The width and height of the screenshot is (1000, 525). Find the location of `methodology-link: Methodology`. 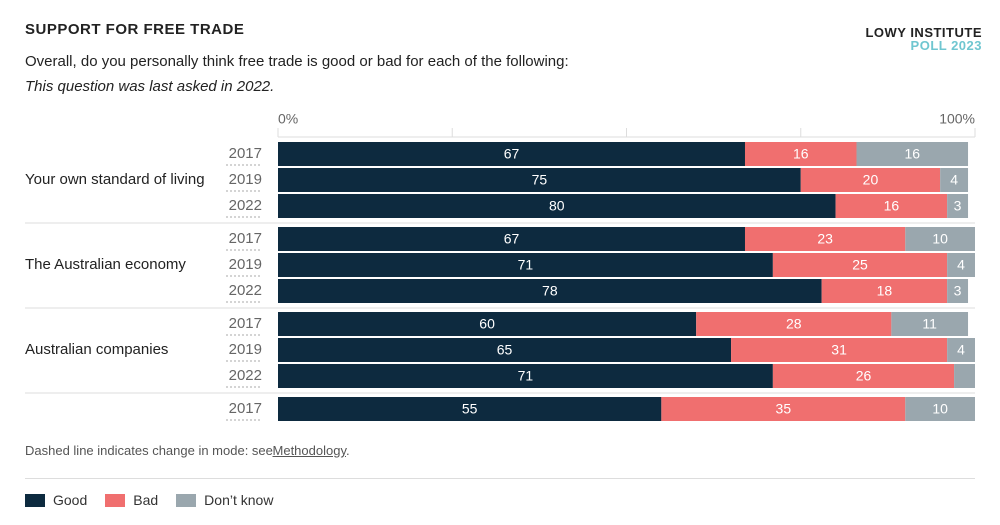

methodology-link: Methodology is located at coordinates (309, 450).